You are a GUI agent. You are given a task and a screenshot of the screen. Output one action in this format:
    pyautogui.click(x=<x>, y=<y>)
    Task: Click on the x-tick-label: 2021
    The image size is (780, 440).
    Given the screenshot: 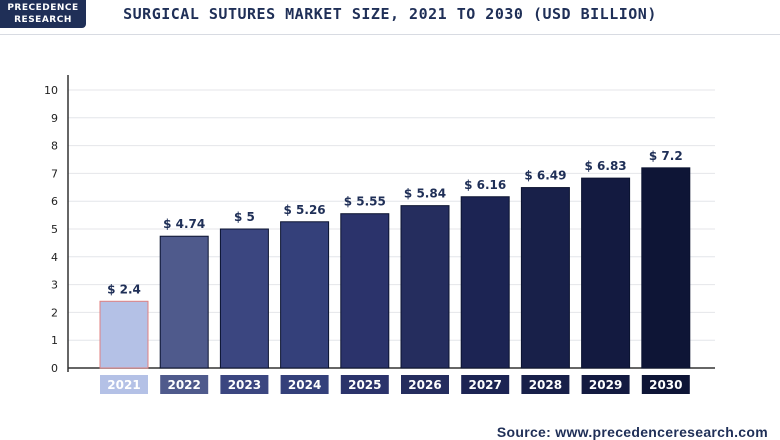 What is the action you would take?
    pyautogui.click(x=123, y=385)
    